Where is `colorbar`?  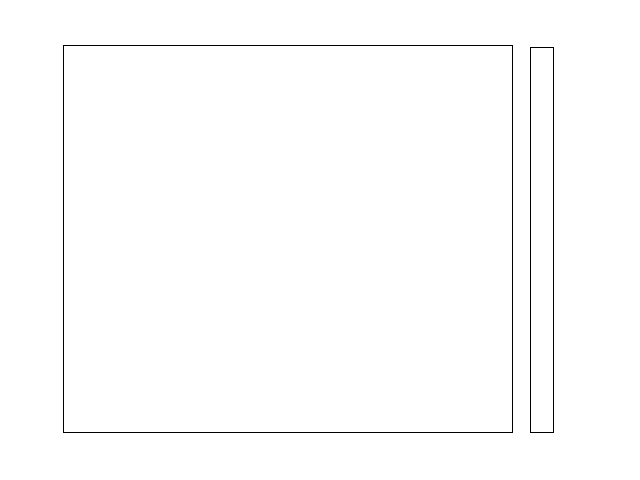 colorbar is located at coordinates (542, 240).